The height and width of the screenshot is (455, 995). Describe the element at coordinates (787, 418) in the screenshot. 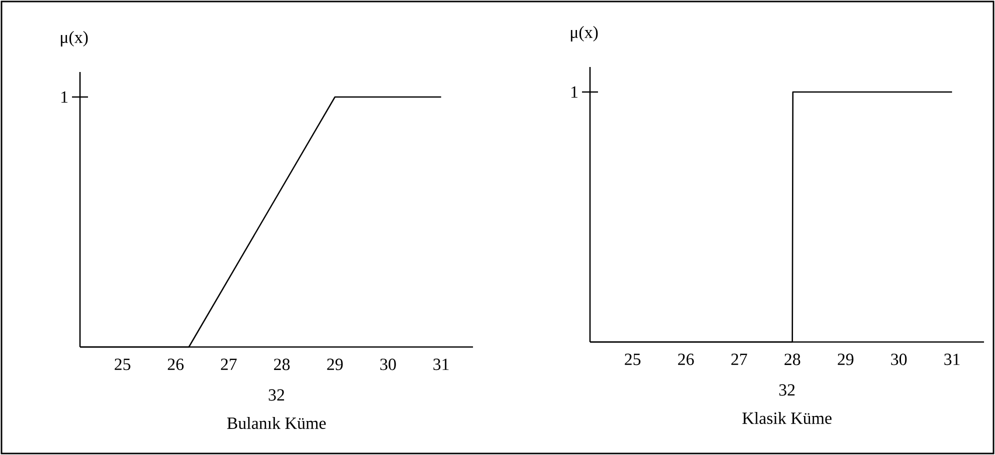

I see `x-axis-title: Klasik Küme` at that location.